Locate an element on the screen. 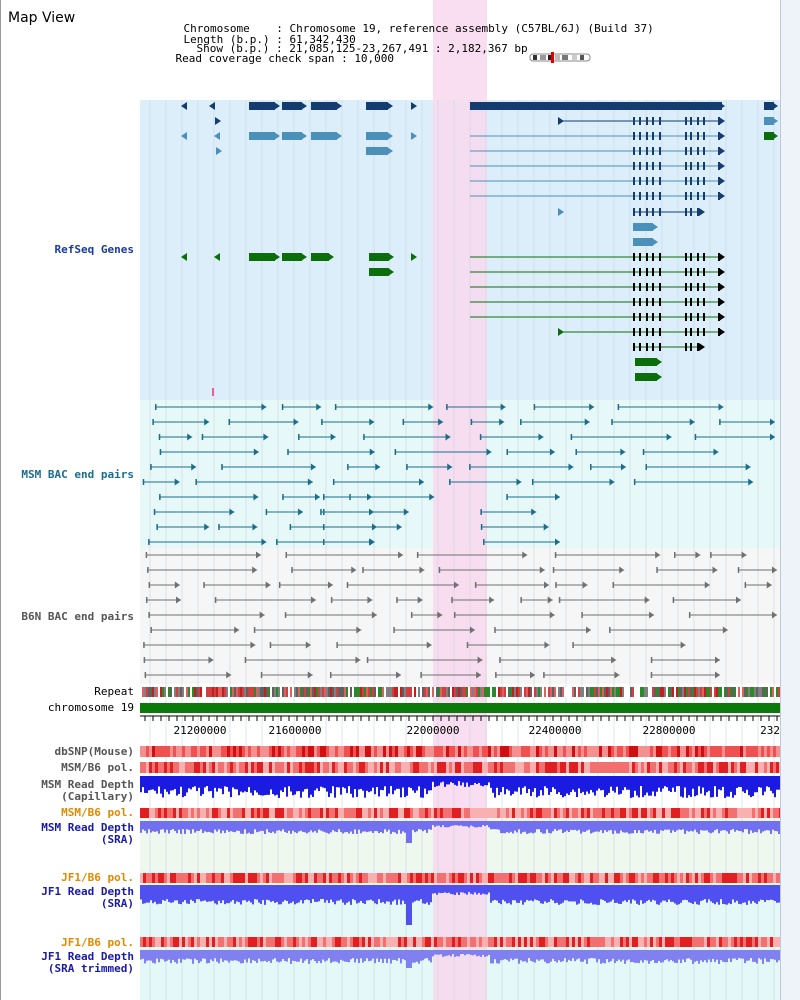  right-scrollbar is located at coordinates (790, 500).